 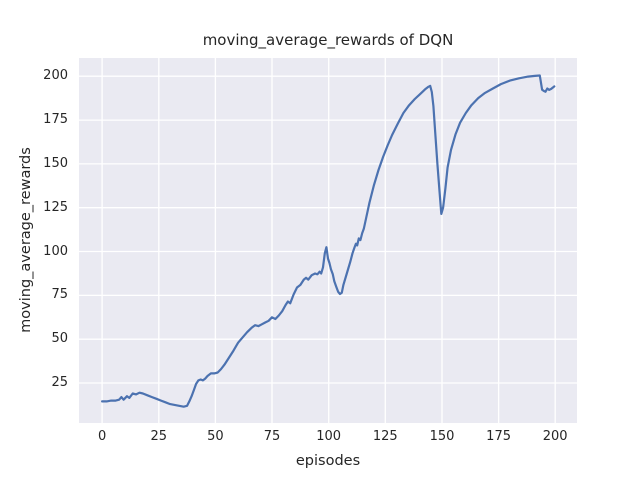 I want to click on x-tick-label: 50, so click(x=215, y=436).